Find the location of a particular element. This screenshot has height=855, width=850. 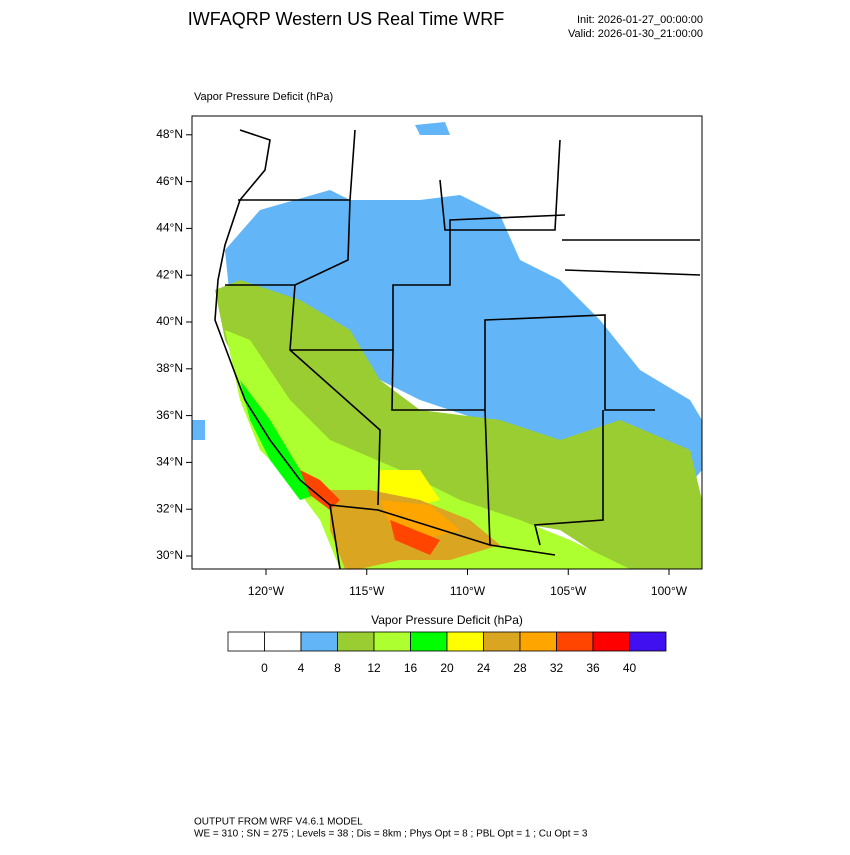

lat-tick-label: 48°N is located at coordinates (169, 134).